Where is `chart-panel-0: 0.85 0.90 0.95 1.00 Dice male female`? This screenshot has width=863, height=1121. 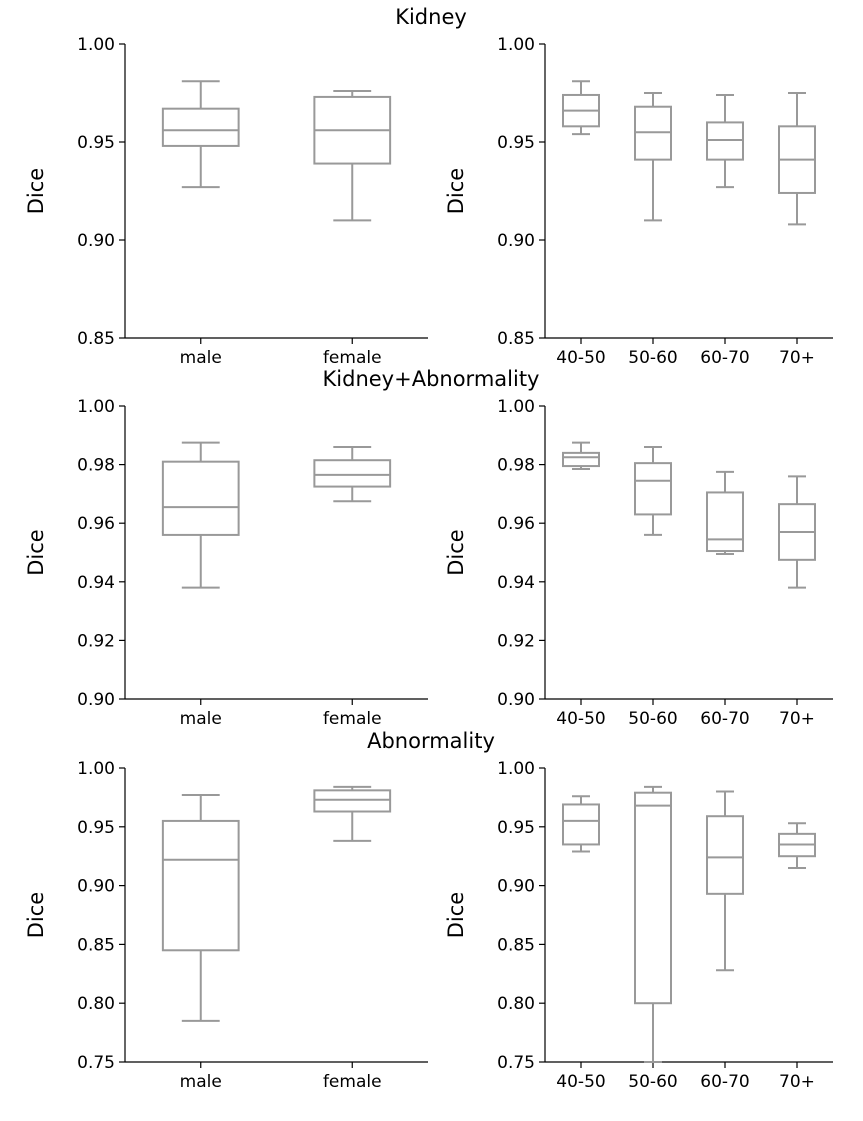 chart-panel-0: 0.85 0.90 0.95 1.00 Dice male female is located at coordinates (226, 201).